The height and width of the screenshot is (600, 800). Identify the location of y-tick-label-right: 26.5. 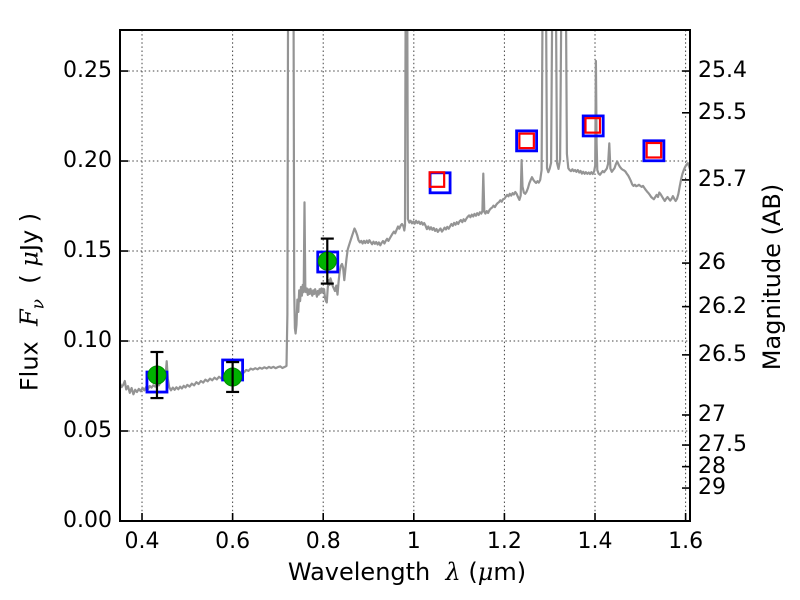
(722, 354).